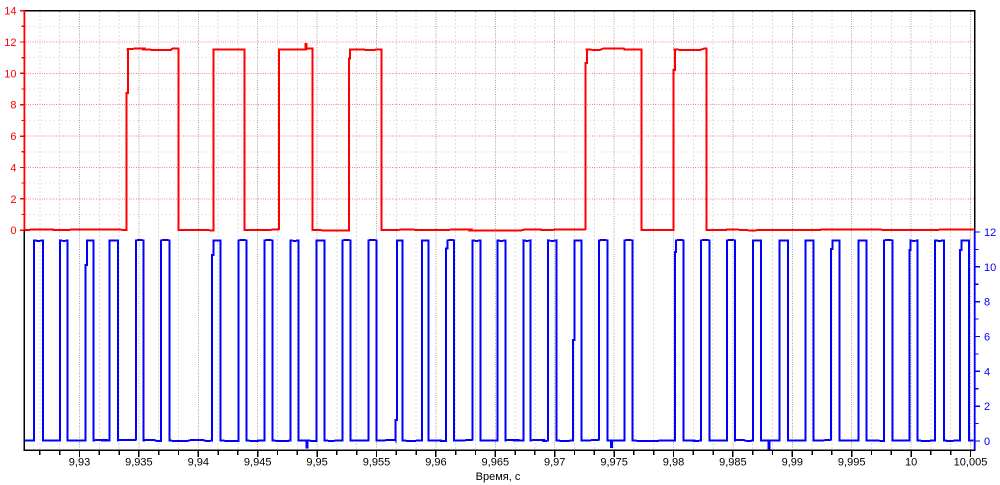 The width and height of the screenshot is (1000, 485). Describe the element at coordinates (435, 463) in the screenshot. I see `svg-text: 9,96` at that location.